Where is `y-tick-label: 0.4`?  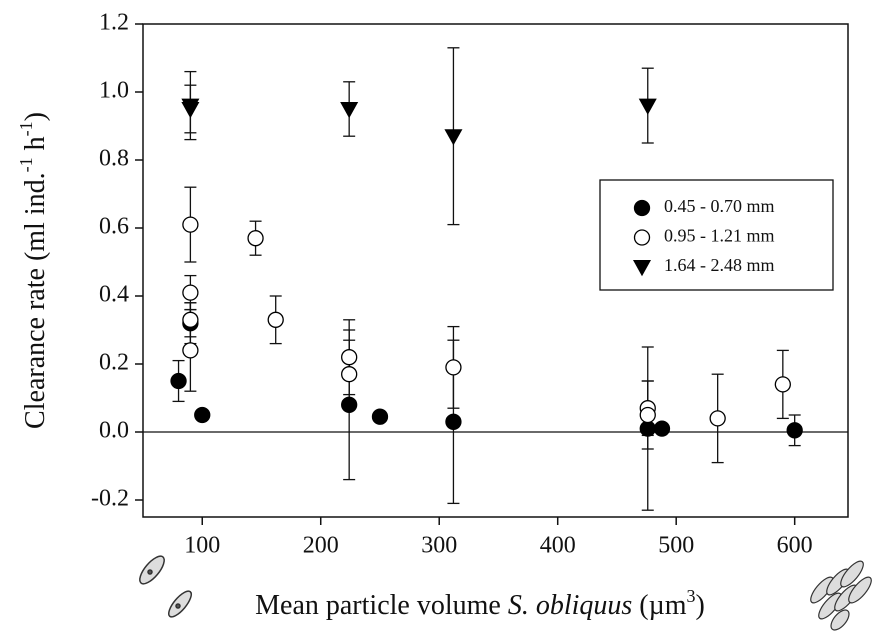
y-tick-label: 0.4 is located at coordinates (114, 295).